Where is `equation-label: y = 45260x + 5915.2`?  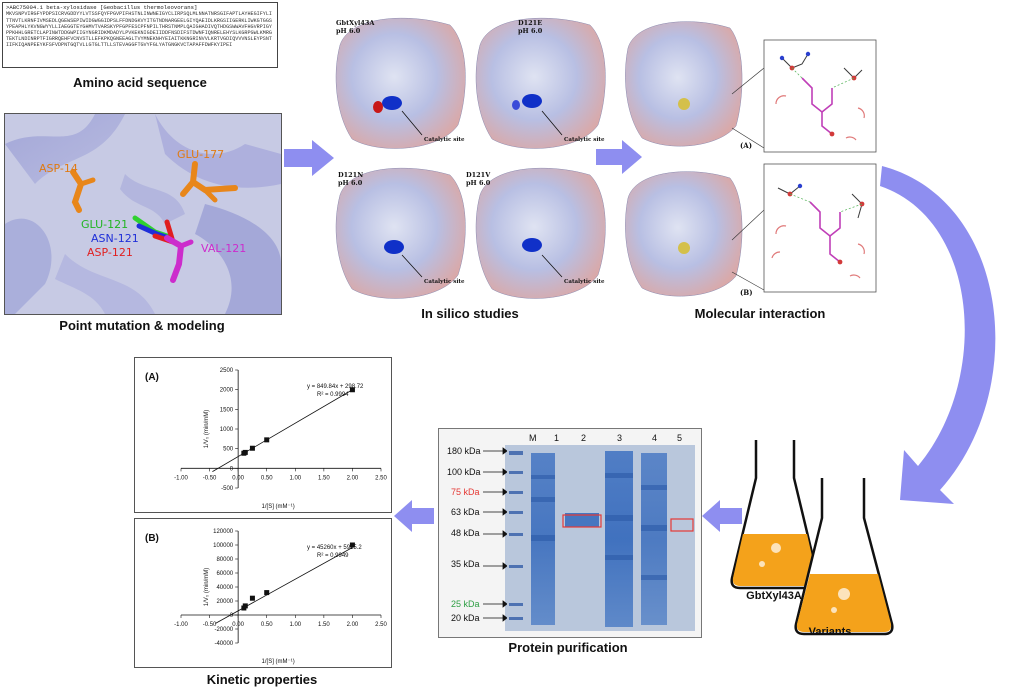
equation-label: y = 45260x + 5915.2 is located at coordinates (334, 548).